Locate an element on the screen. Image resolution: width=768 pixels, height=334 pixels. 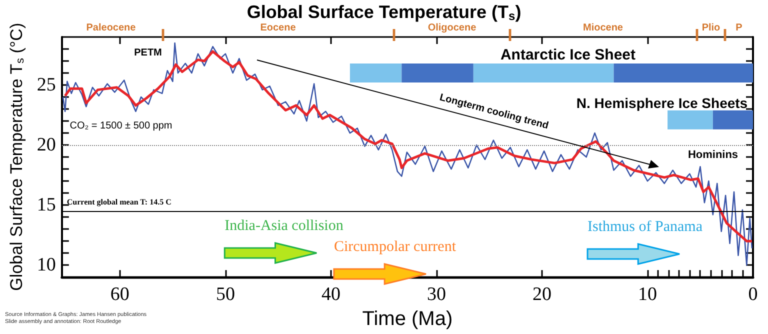
ref-line-label: Current global mean T: 14.5 C is located at coordinates (119, 202).